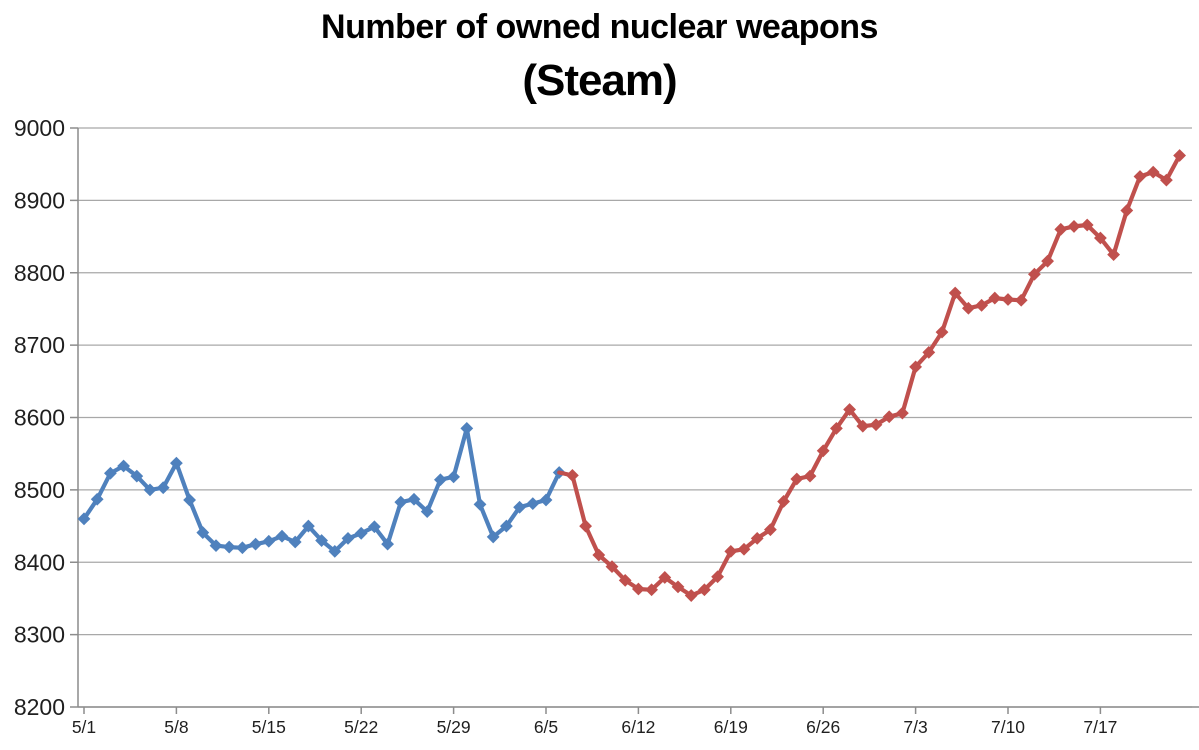  I want to click on x-axis-label: 5/29, so click(454, 727).